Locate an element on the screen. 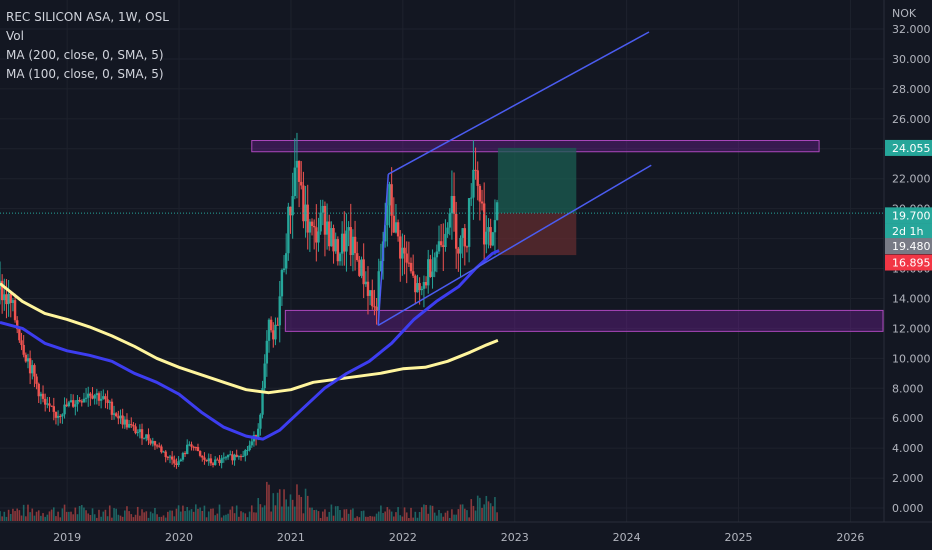  indicator-ma100: MA (100, close, 0, SMA, 5) is located at coordinates (85, 74).